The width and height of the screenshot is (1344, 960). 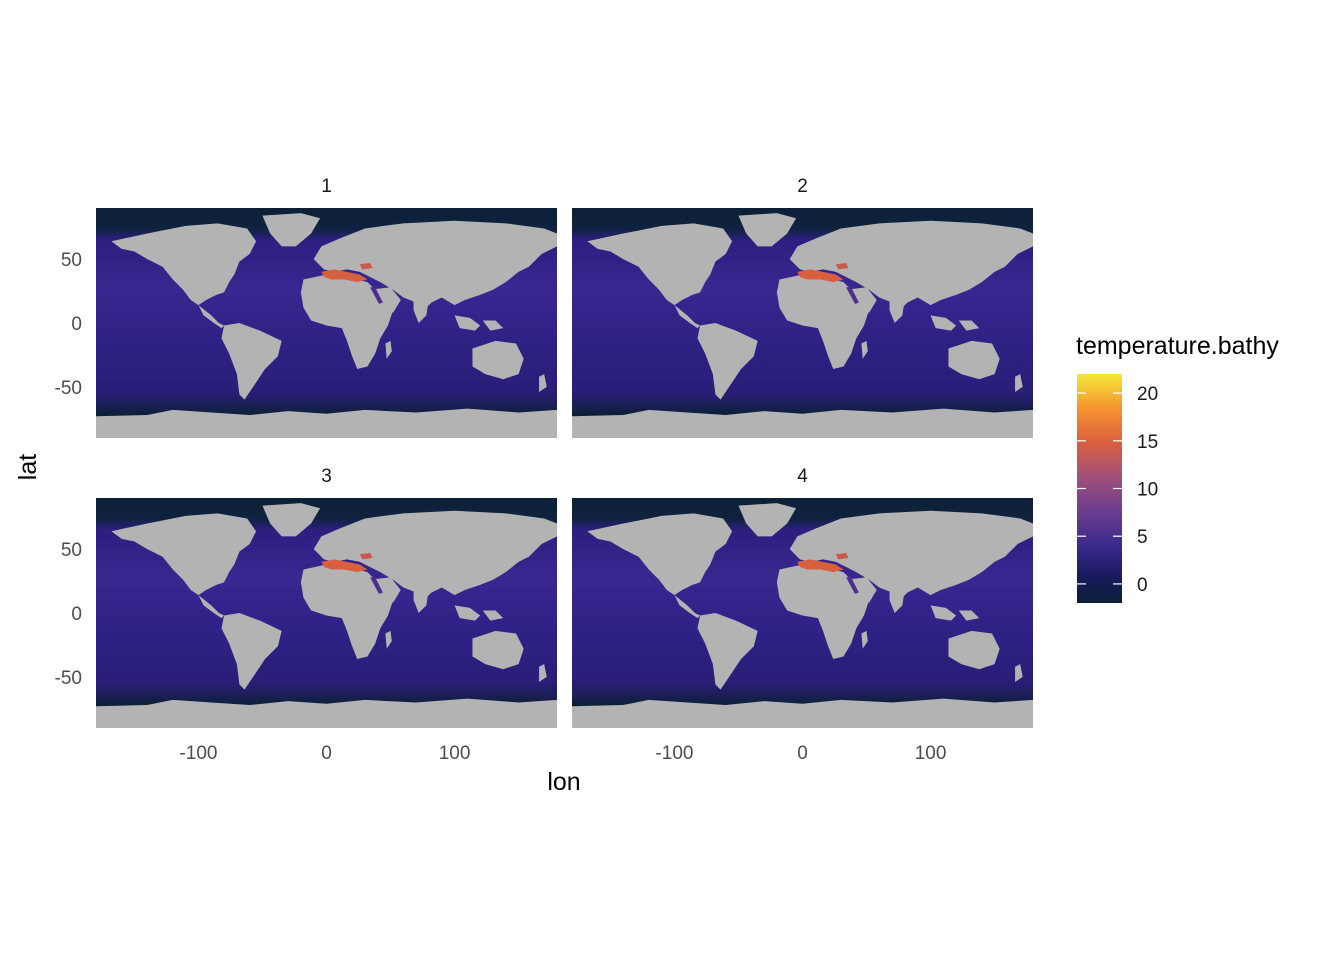 What do you see at coordinates (1147, 490) in the screenshot?
I see `colorbar-tick-label: 10` at bounding box center [1147, 490].